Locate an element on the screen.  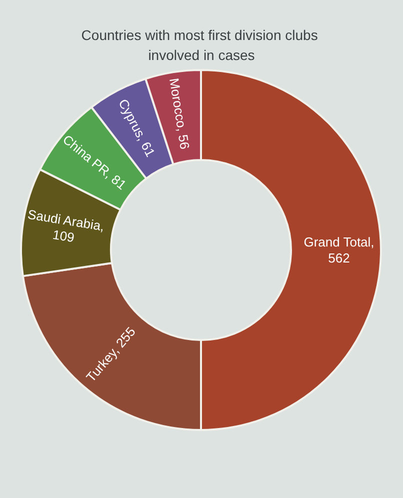
chart-title: Countries with most first division clubs involved in cases is located at coordinates (201, 45).